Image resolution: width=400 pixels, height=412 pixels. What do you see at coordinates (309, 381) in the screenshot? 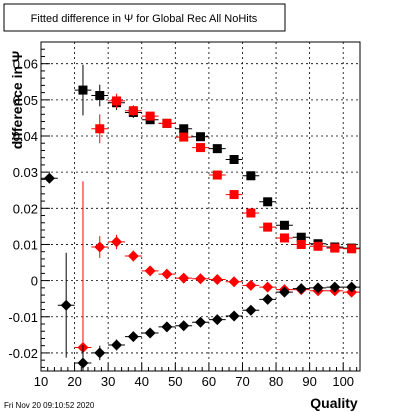
I see `x-tick-label: 90` at bounding box center [309, 381].